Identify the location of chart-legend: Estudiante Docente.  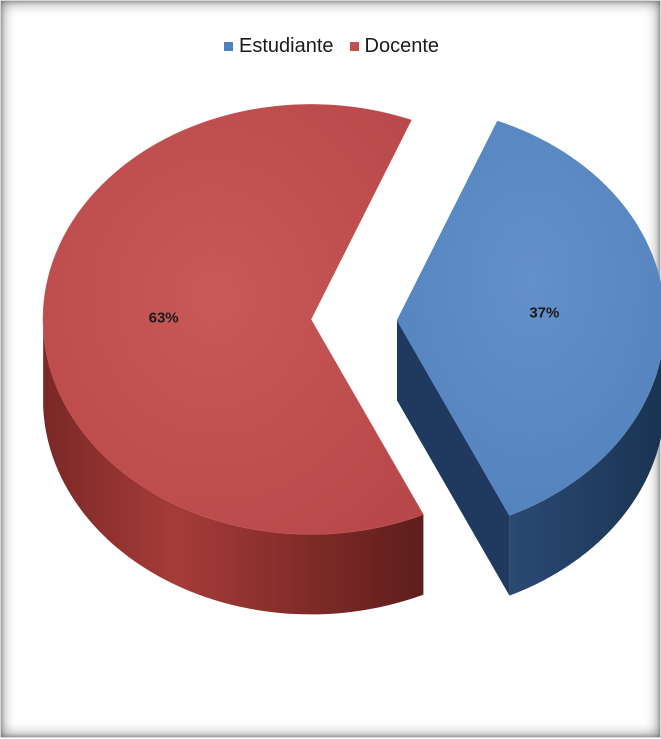
(331, 46).